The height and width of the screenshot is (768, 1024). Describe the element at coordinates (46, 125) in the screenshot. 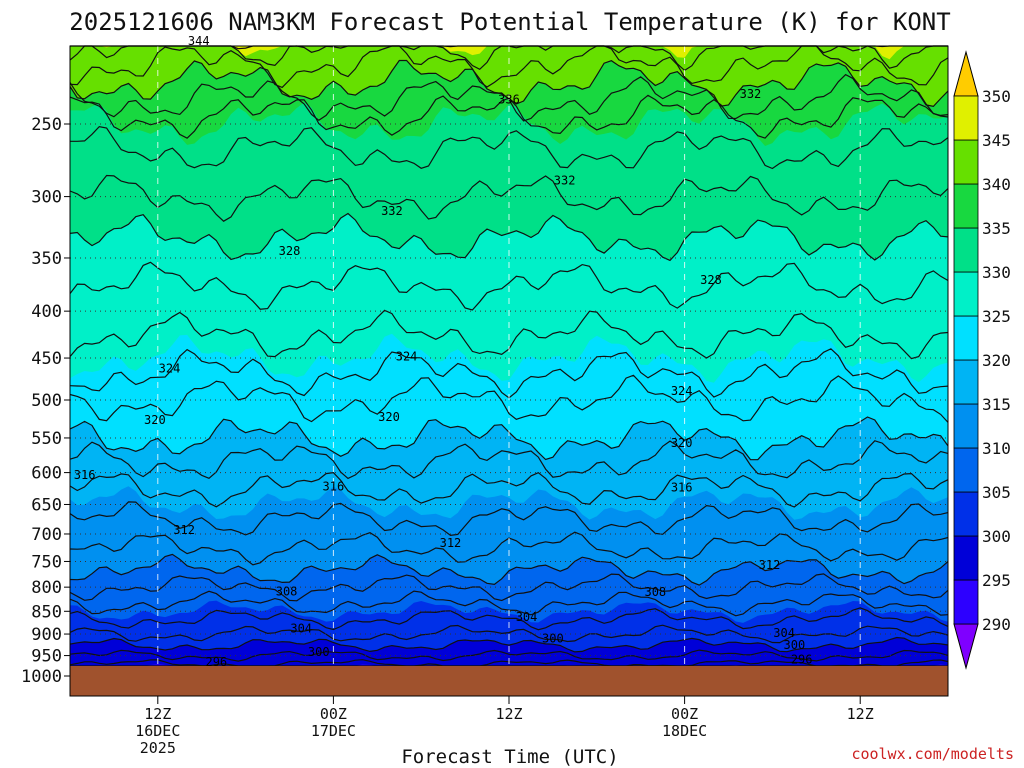

I see `y-tick-label: 250` at that location.